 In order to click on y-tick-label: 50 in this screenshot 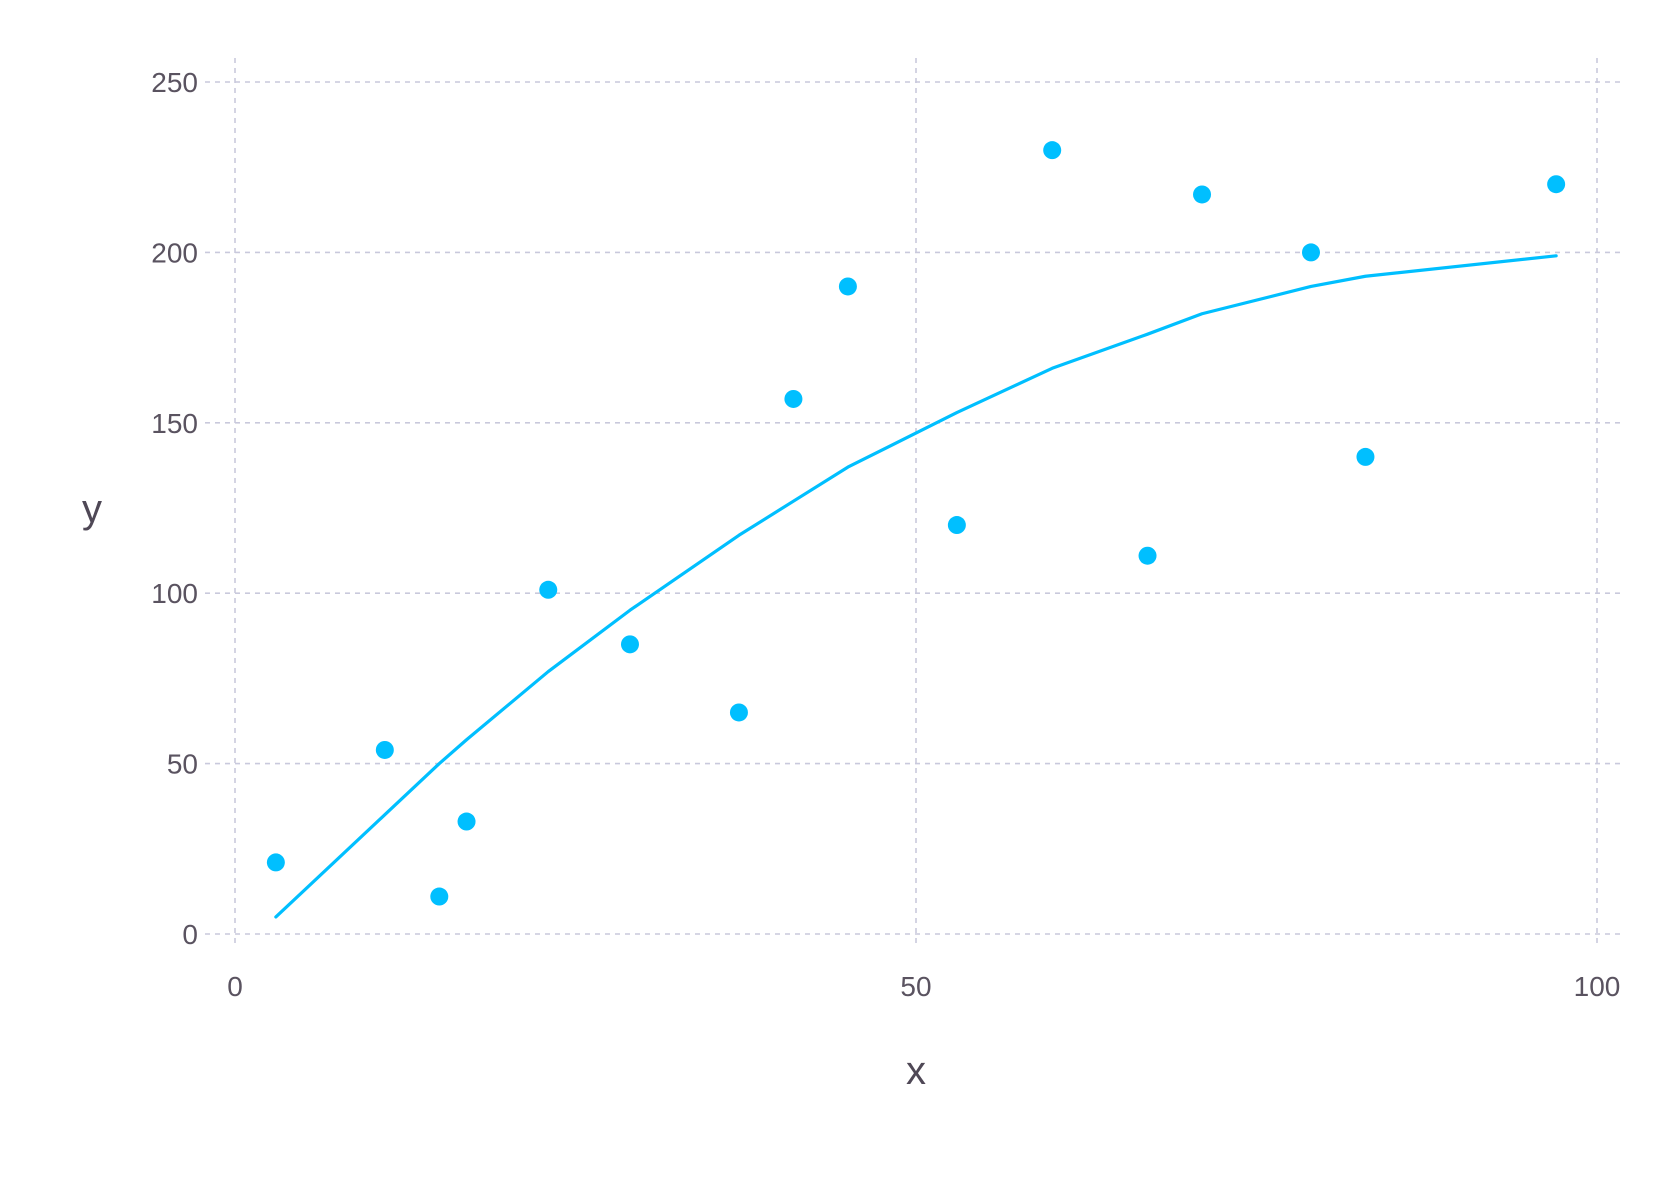, I will do `click(182, 764)`.